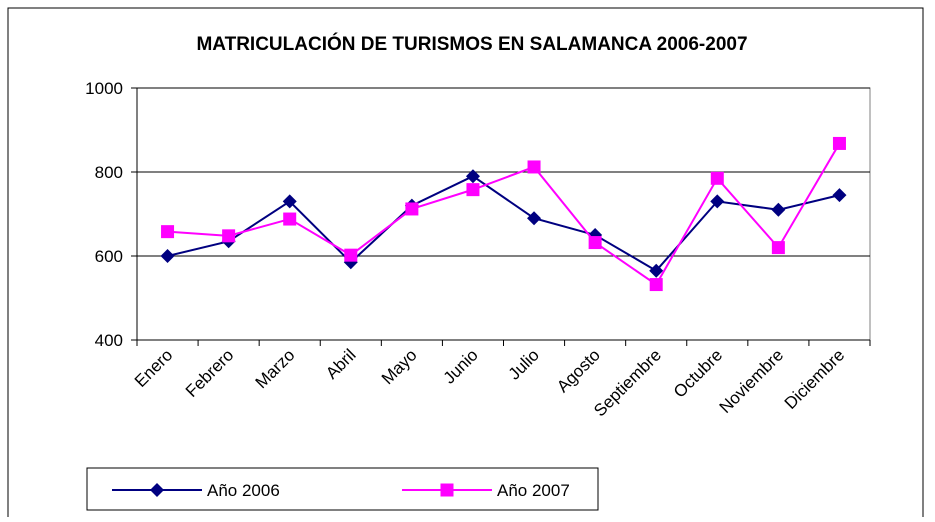  Describe the element at coordinates (104, 88) in the screenshot. I see `y-tick-label: 1000` at that location.